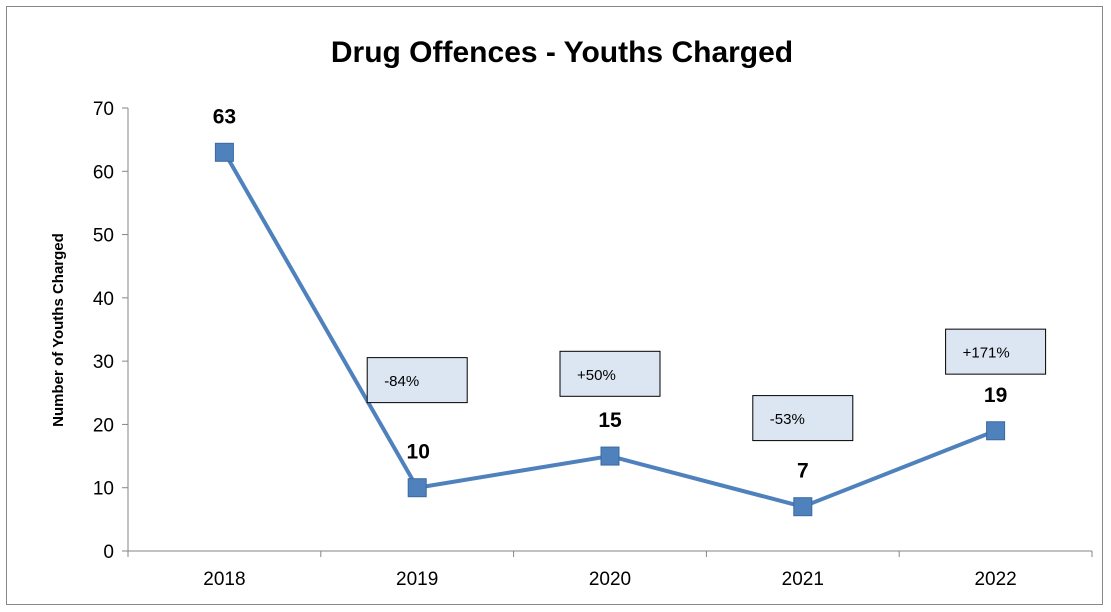 The height and width of the screenshot is (612, 1111). I want to click on data-label: 63, so click(224, 116).